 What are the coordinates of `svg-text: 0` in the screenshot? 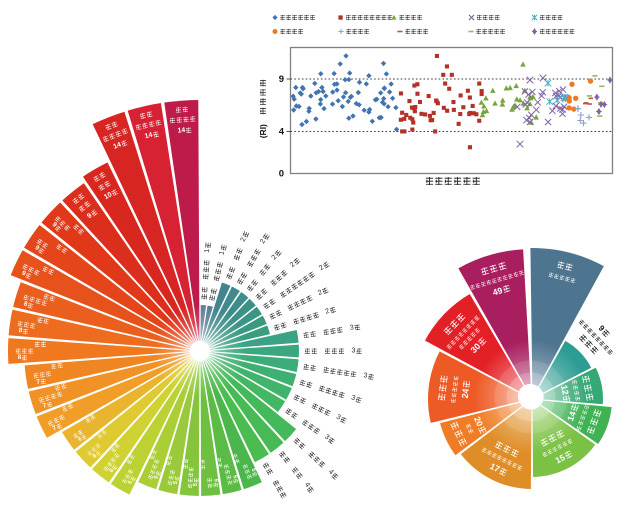 It's located at (281, 174).